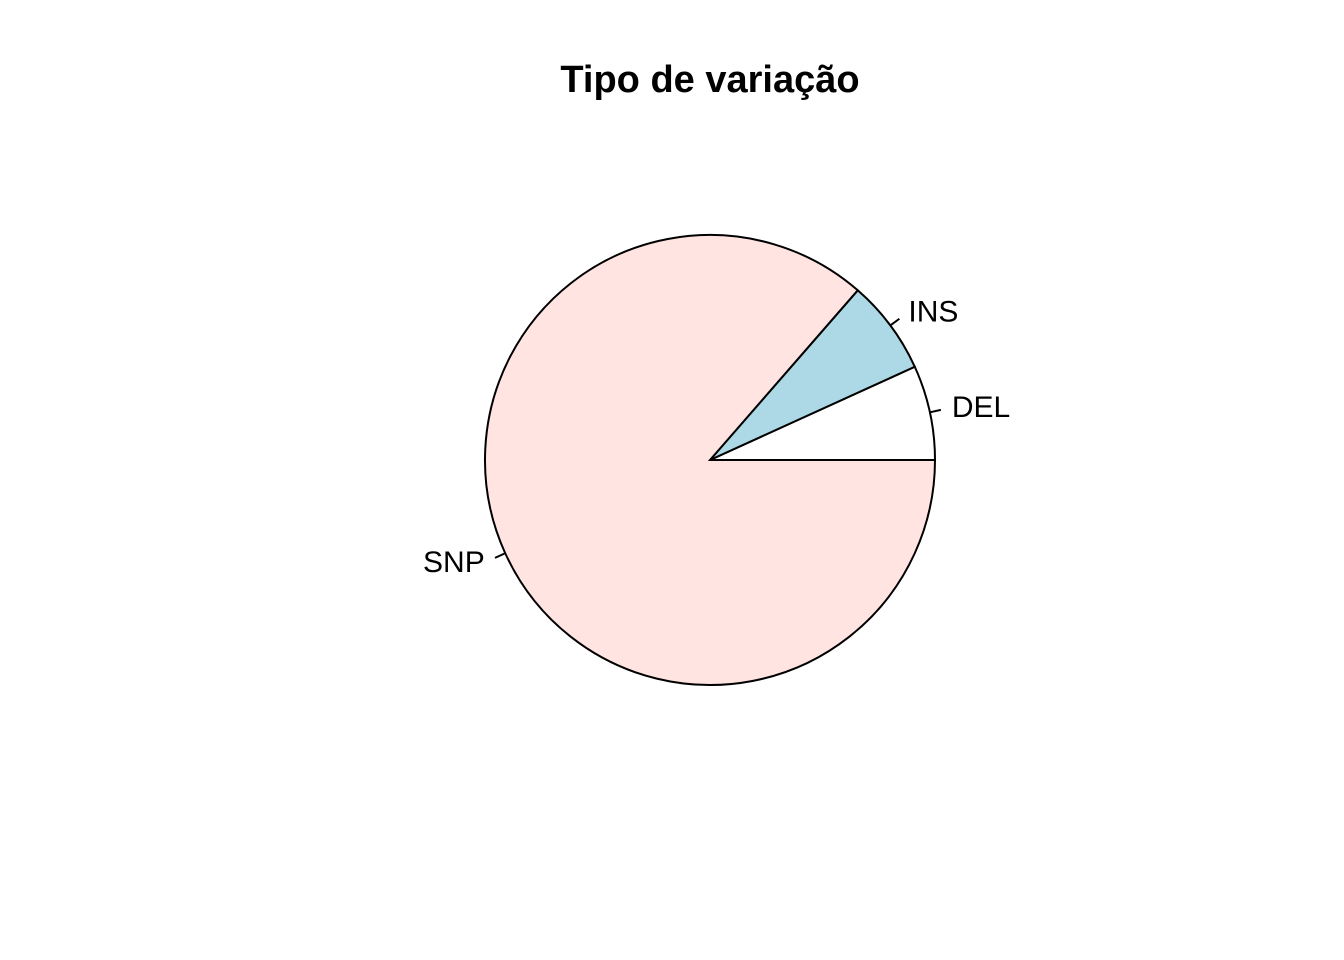 The height and width of the screenshot is (960, 1344). Describe the element at coordinates (894, 322) in the screenshot. I see `pie-tick-ins` at that location.